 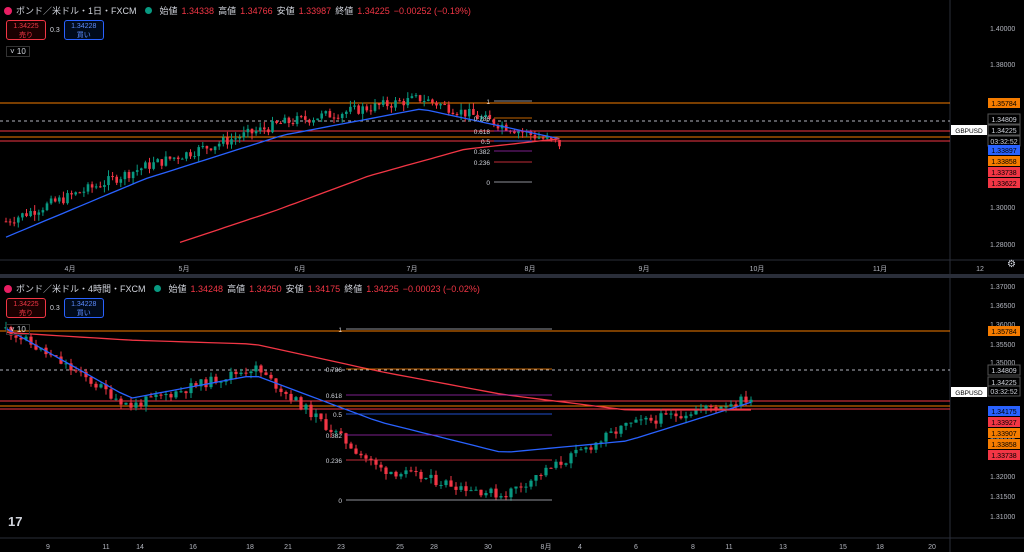 What do you see at coordinates (1002, 497) in the screenshot?
I see `price-tick-label: 1.31500` at bounding box center [1002, 497].